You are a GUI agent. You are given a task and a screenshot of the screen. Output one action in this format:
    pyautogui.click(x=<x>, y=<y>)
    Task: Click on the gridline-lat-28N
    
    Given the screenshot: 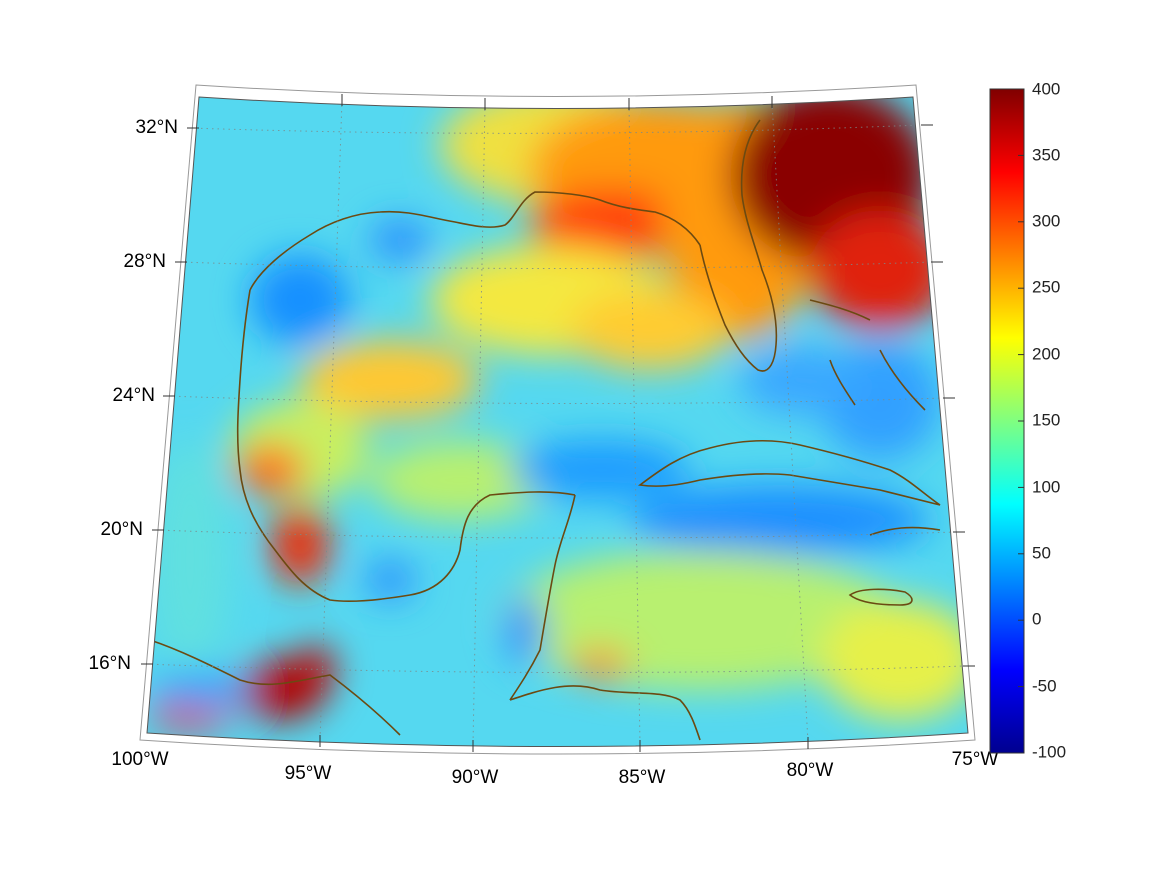 What is the action you would take?
    pyautogui.click(x=556, y=265)
    